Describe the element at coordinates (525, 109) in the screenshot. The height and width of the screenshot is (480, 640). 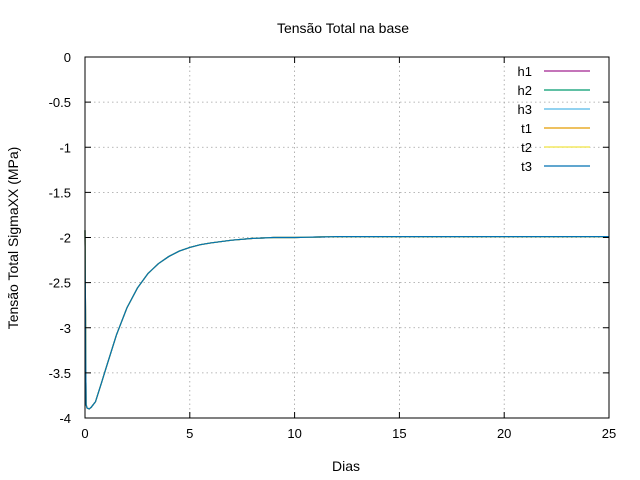
I see `legend-label-h3: h3` at that location.